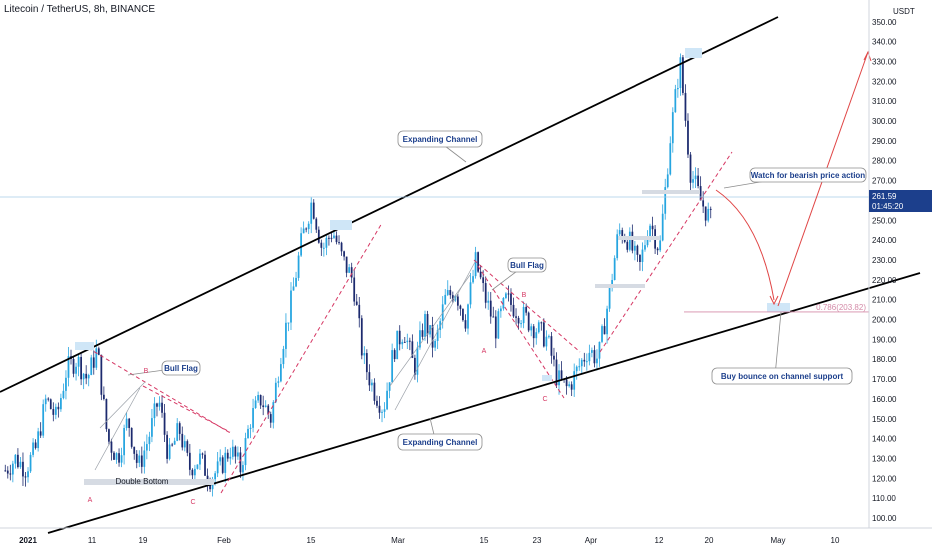 The height and width of the screenshot is (550, 932). What do you see at coordinates (884, 379) in the screenshot?
I see `y-tick-label: 170.00` at bounding box center [884, 379].